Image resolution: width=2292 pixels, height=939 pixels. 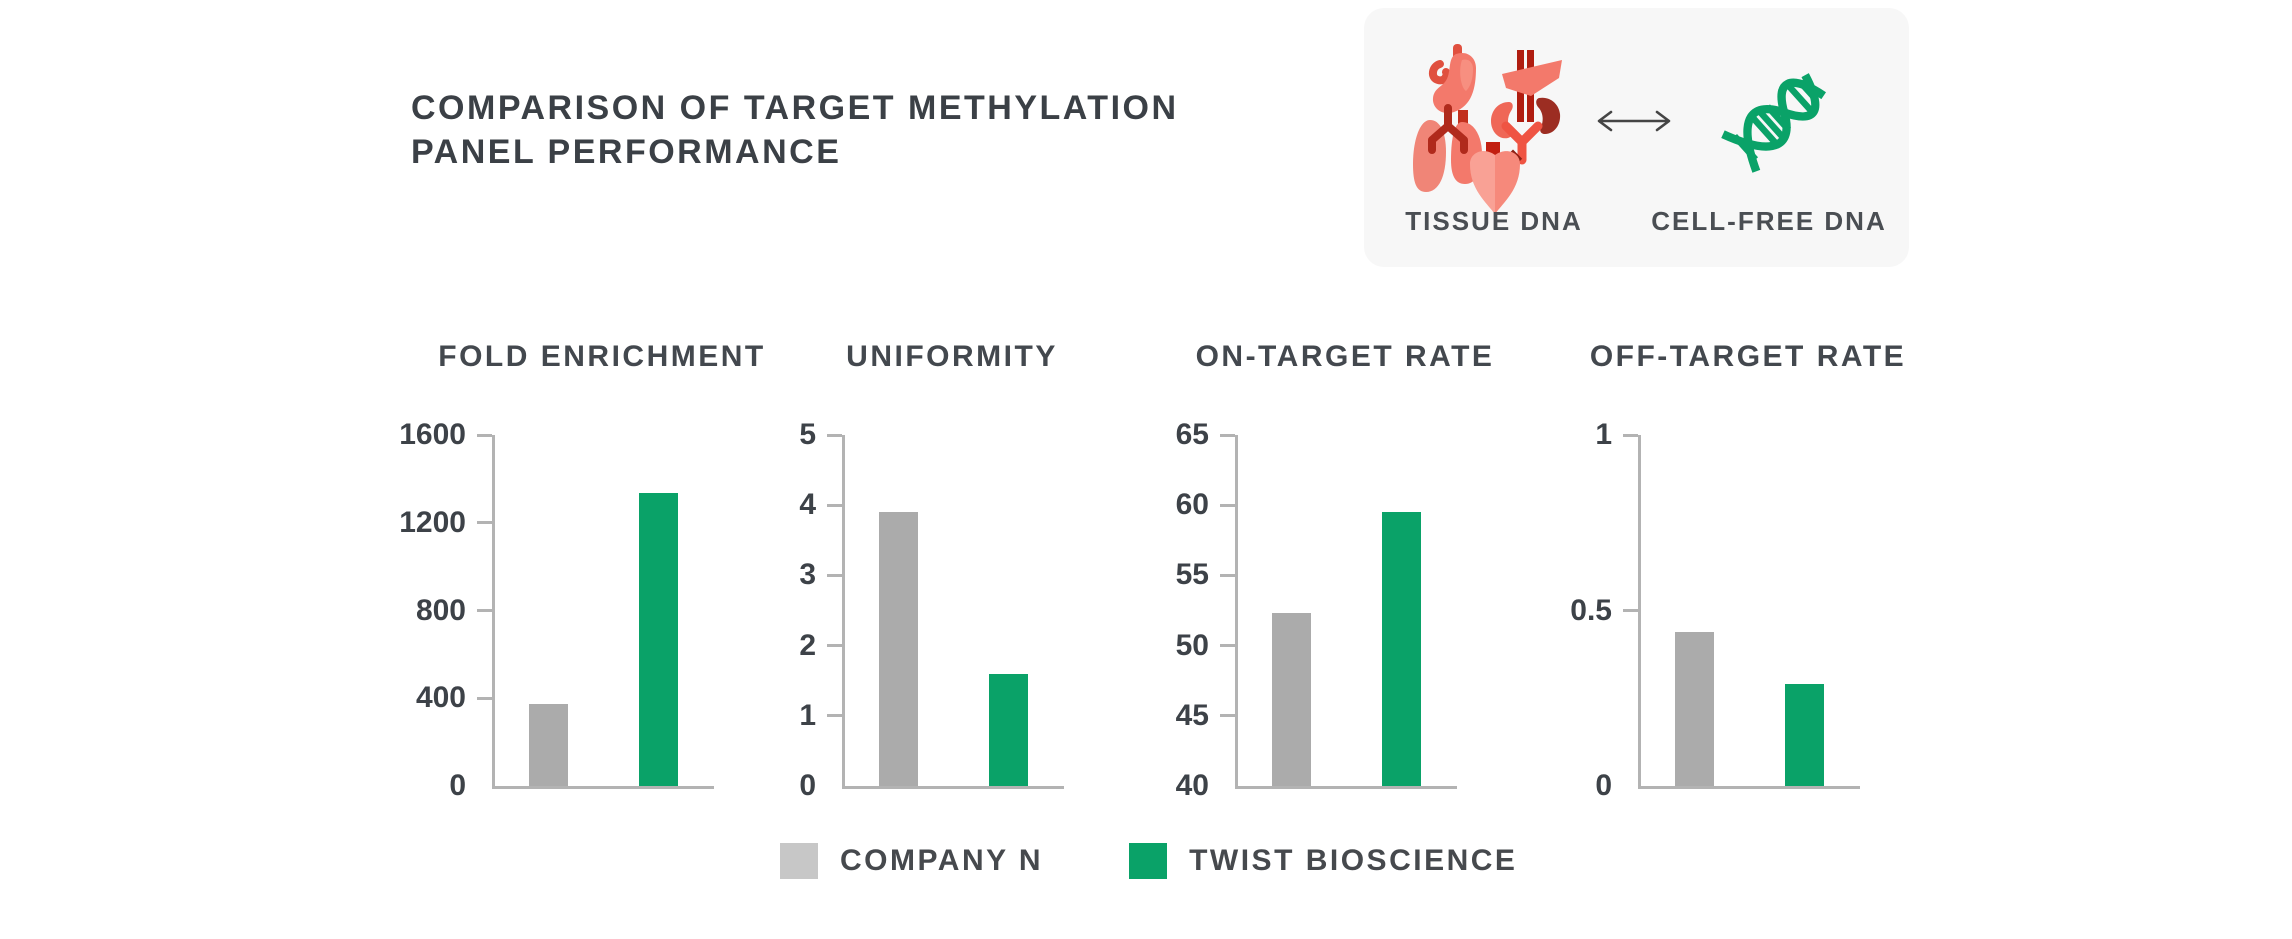 I want to click on page-title-line-1: COMPARISON OF TARGET METHYLATION, so click(x=795, y=108).